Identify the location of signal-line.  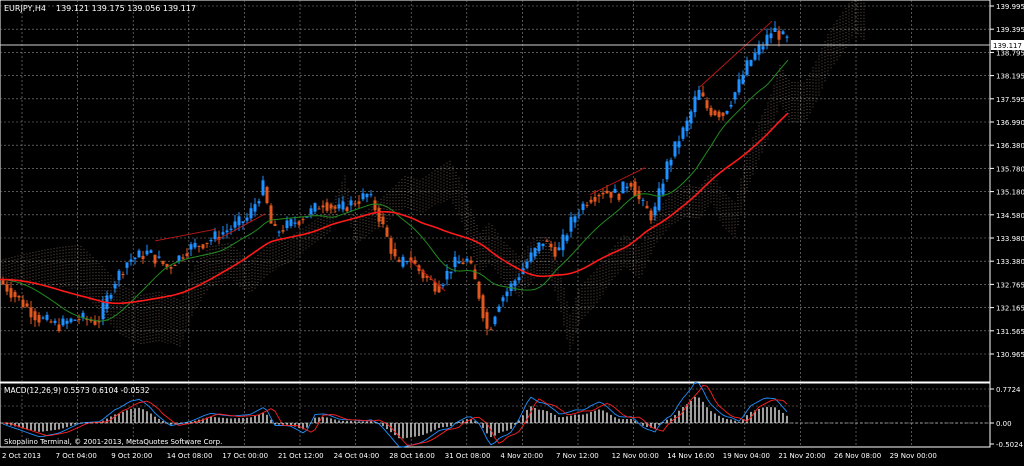
(395, 415).